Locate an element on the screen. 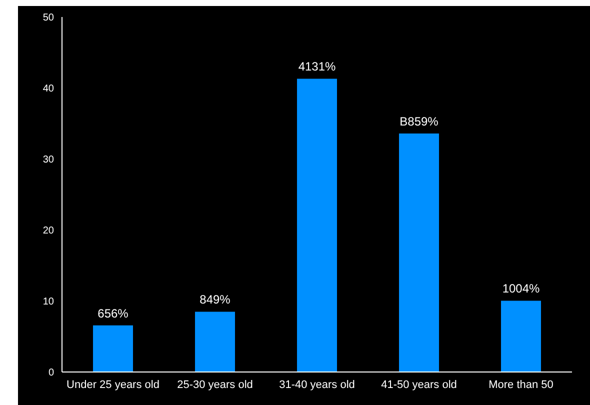 This screenshot has width=590, height=405. x-tick-label: 31-40 years old is located at coordinates (317, 384).